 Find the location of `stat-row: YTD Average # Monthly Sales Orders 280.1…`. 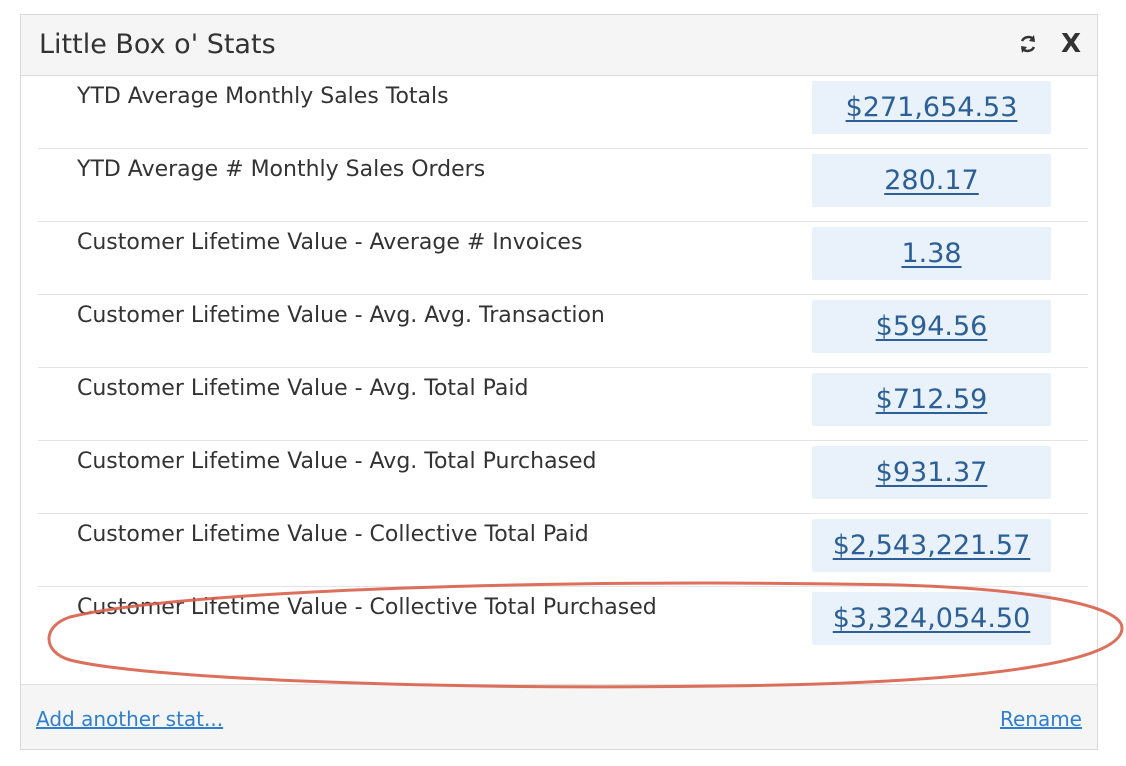

stat-row: YTD Average # Monthly Sales Orders 280.1… is located at coordinates (563, 185).